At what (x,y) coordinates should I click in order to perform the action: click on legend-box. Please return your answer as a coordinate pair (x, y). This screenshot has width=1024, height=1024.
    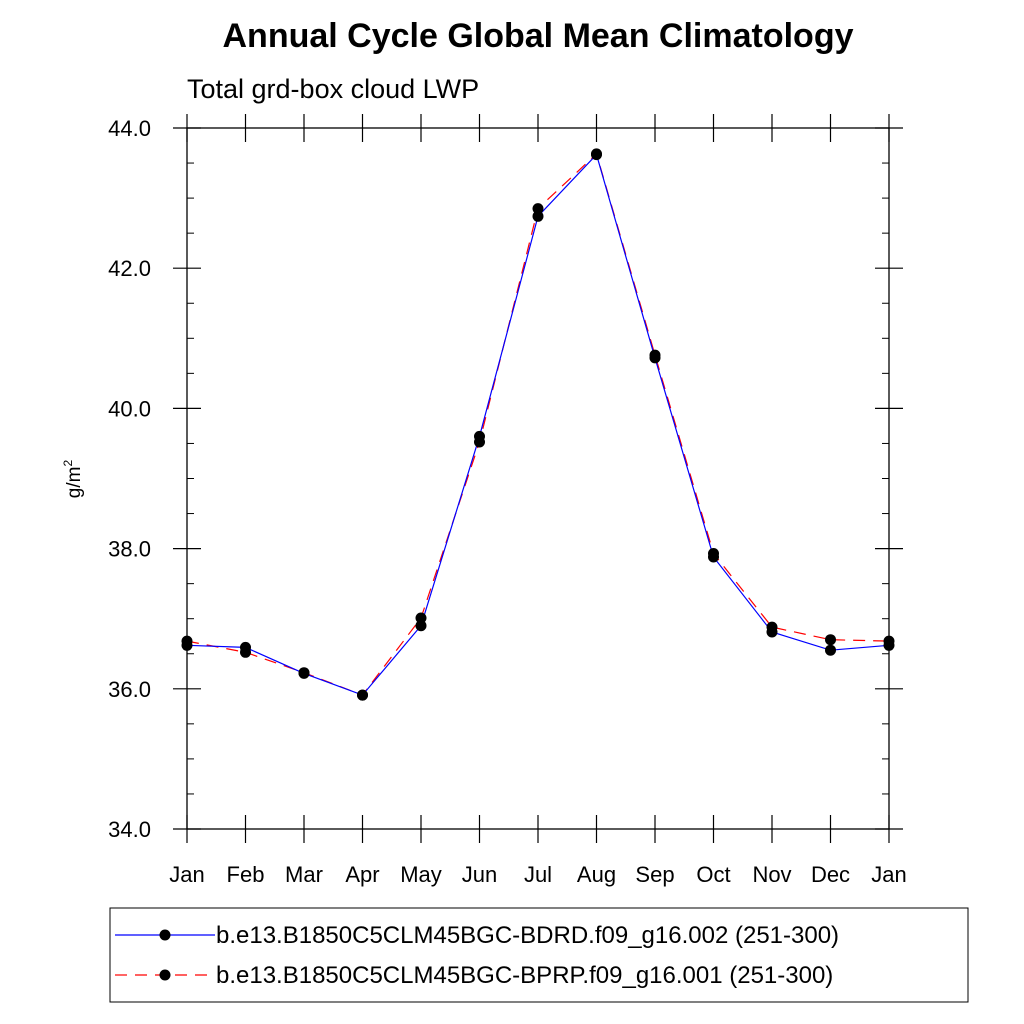
    Looking at the image, I should click on (539, 955).